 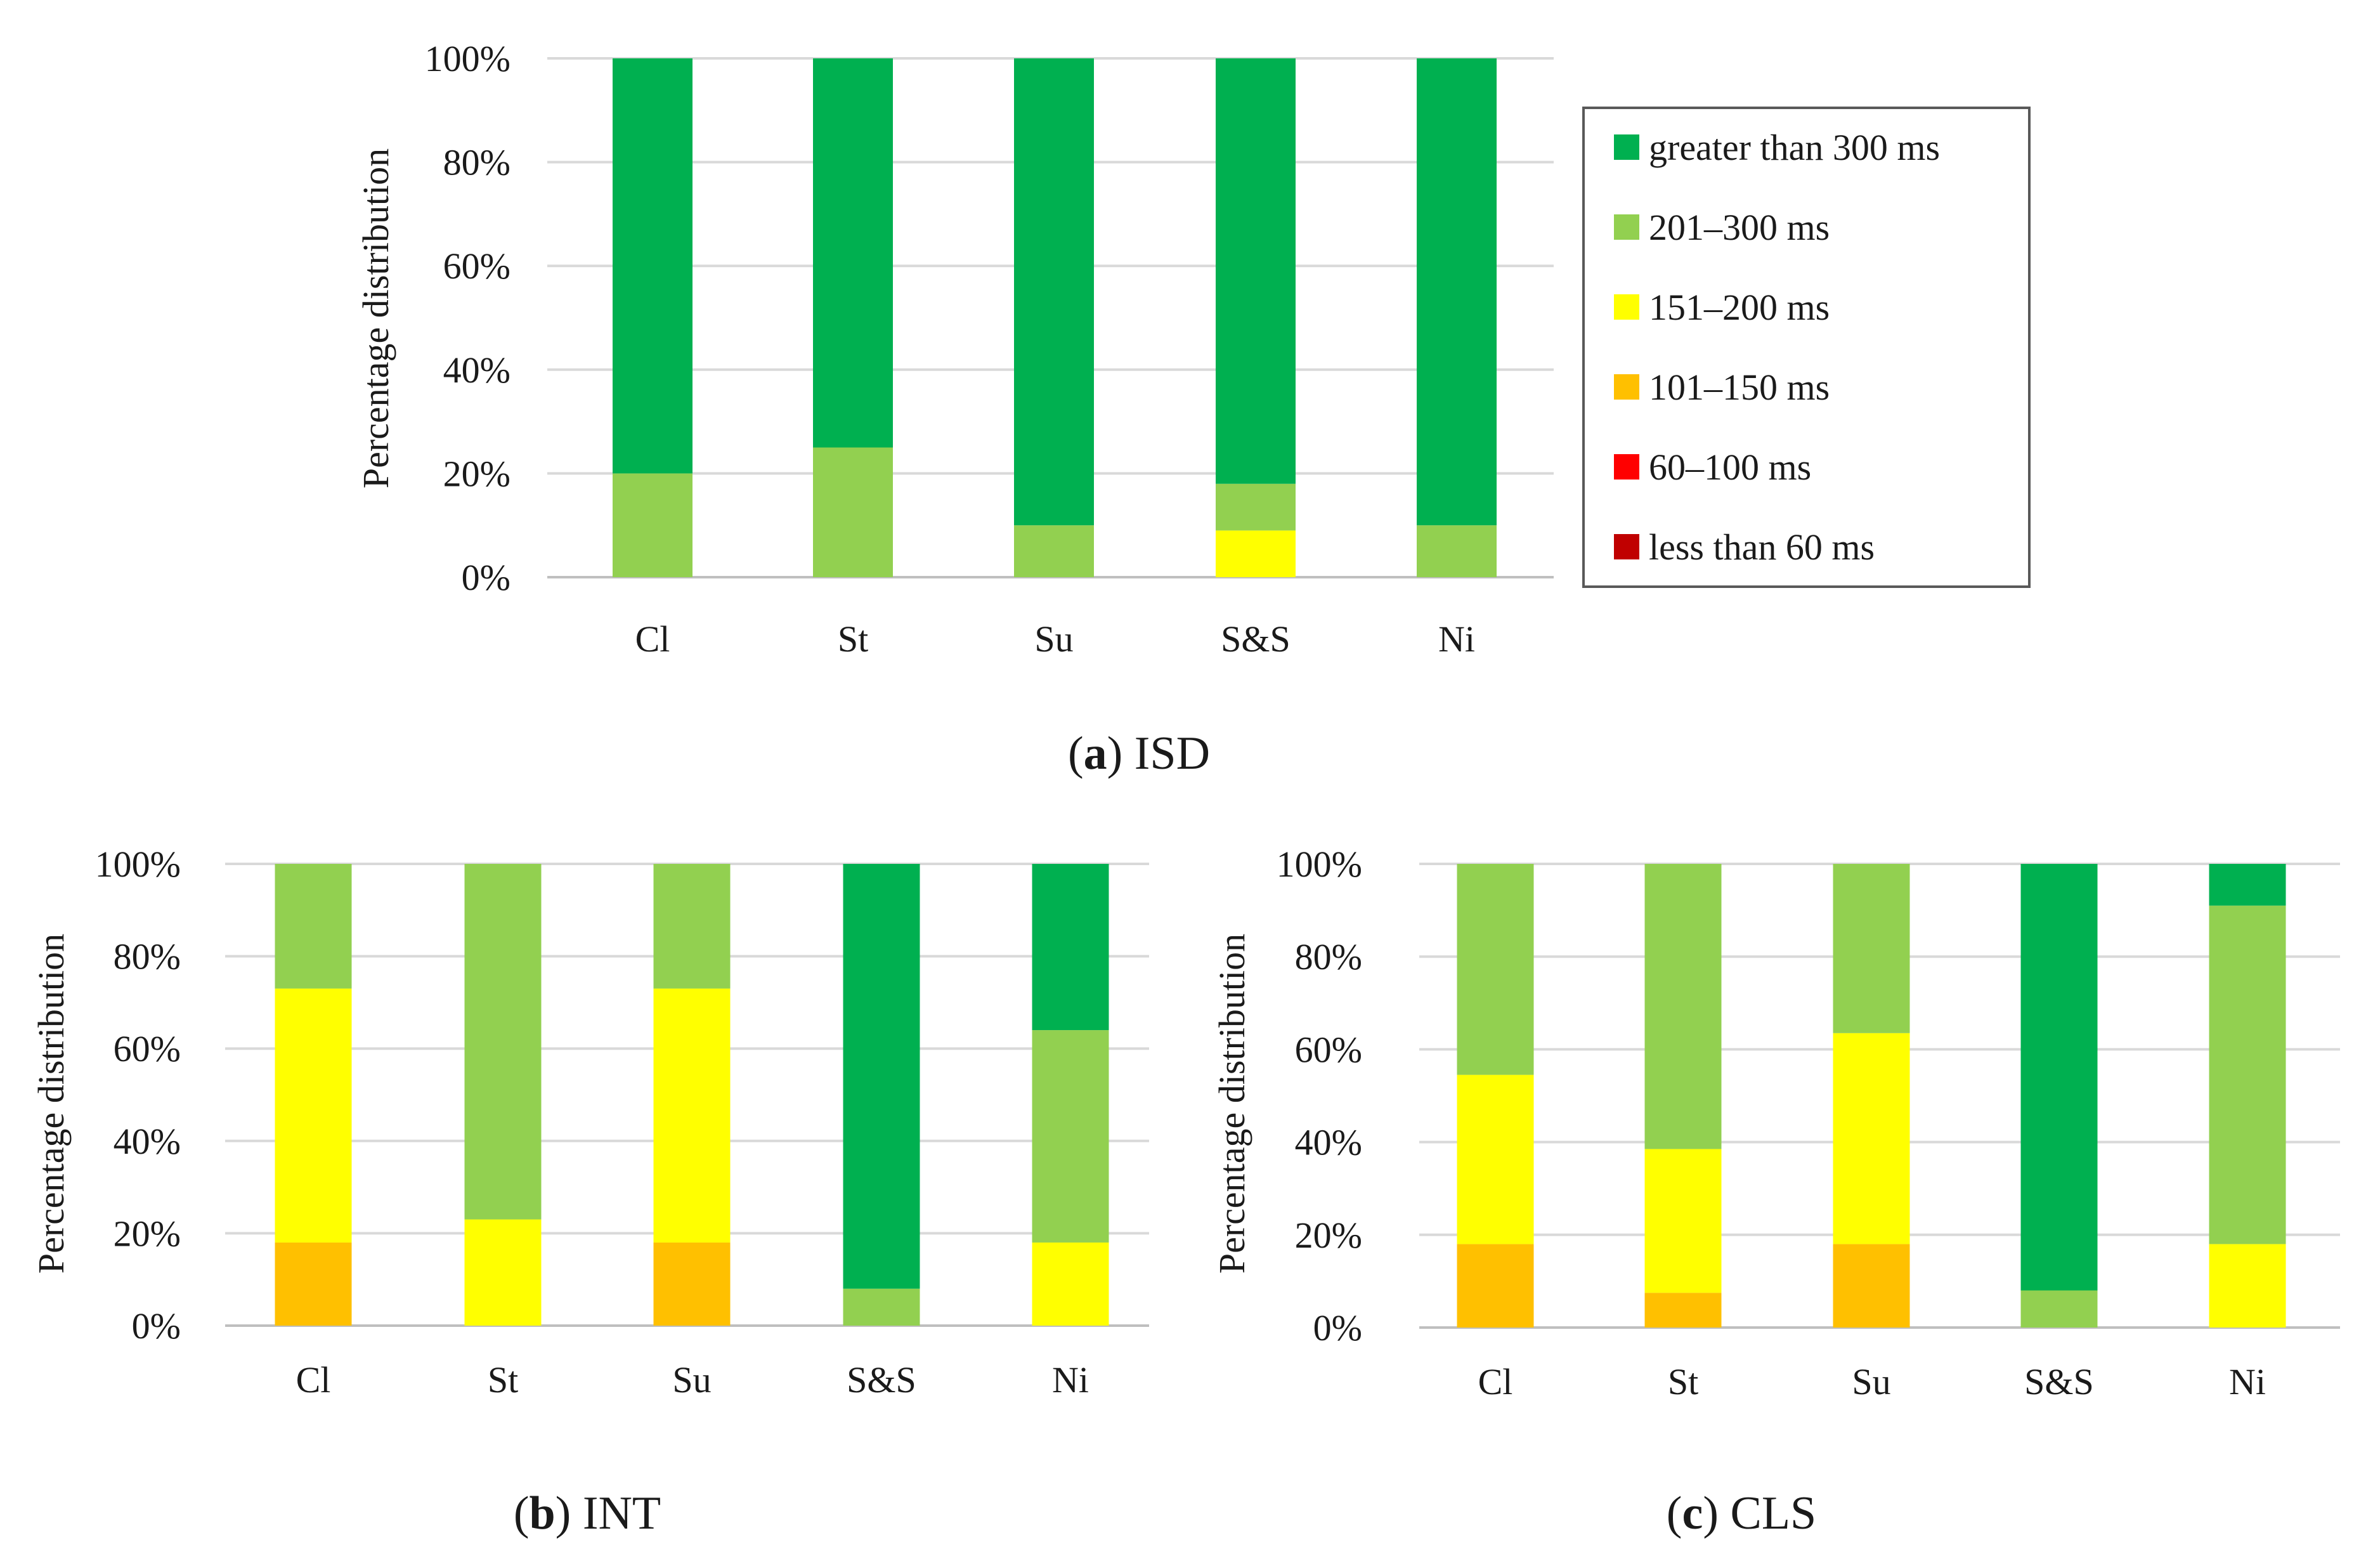 I want to click on legend-label: 201–300 ms, so click(x=1739, y=227).